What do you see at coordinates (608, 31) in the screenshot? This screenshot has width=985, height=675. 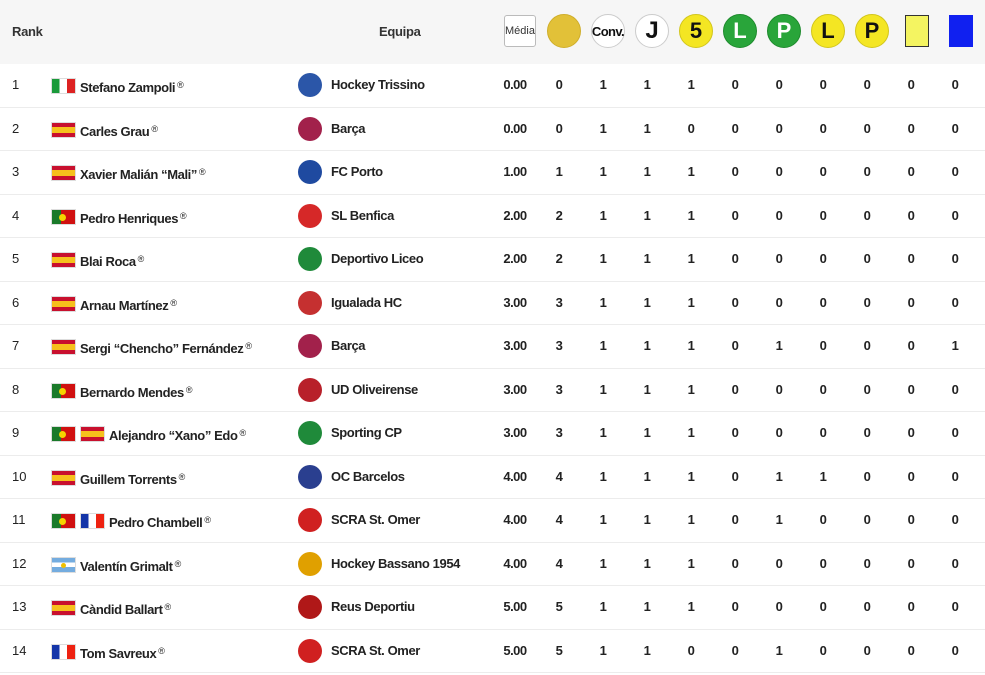 I see `header-conv: Conv.` at bounding box center [608, 31].